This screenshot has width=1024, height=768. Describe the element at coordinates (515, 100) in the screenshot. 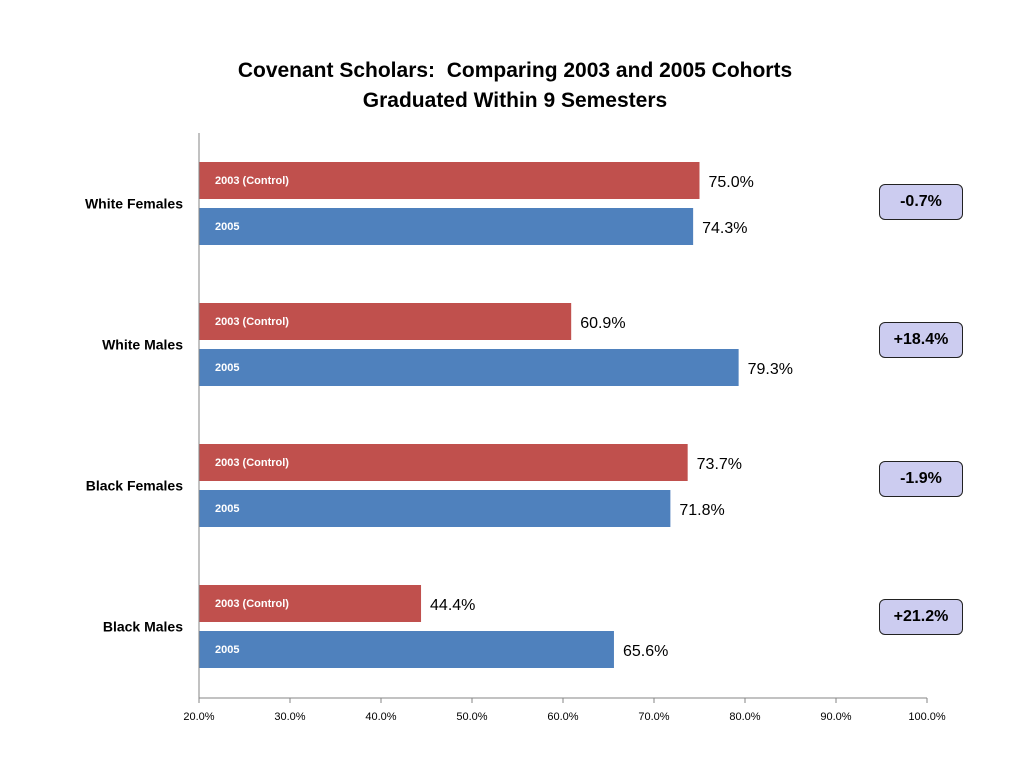

I see `chart-title-line-2: Graduated Within 9 Semesters` at that location.